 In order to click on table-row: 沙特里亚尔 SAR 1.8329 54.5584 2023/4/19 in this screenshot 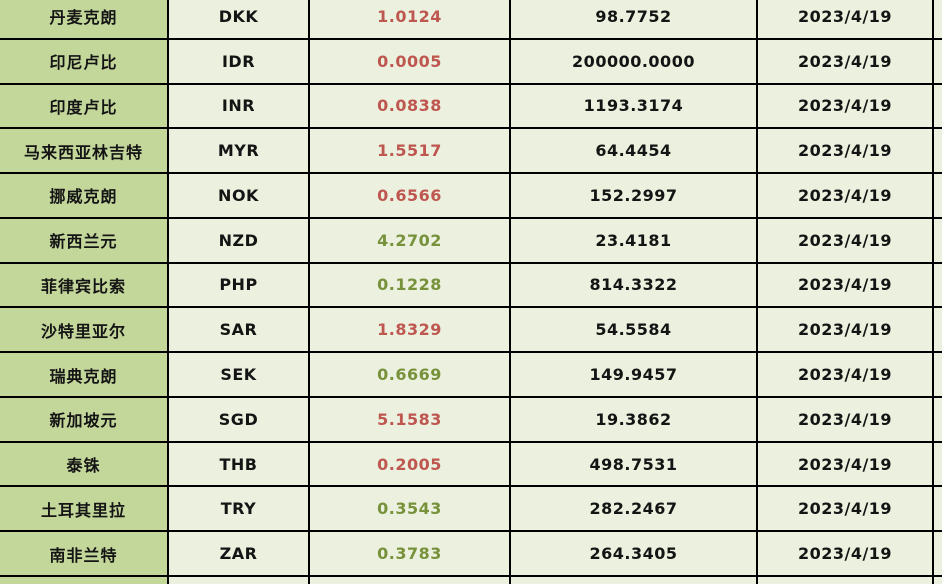, I will do `click(471, 331)`.